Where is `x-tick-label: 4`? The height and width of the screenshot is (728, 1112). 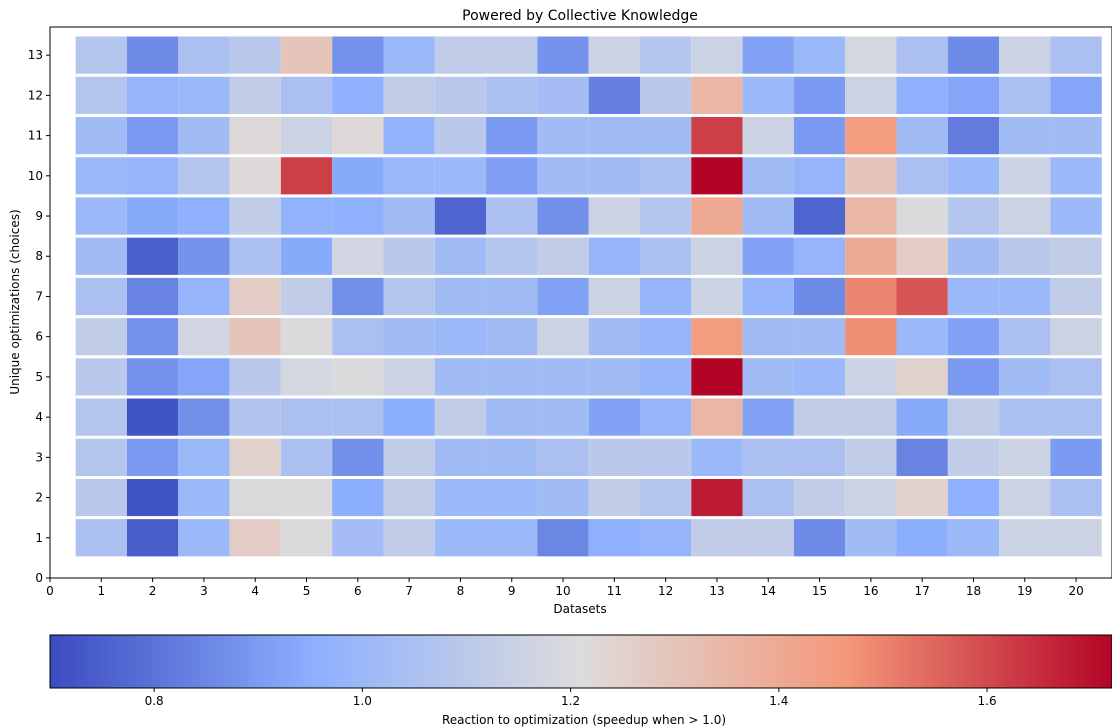 x-tick-label: 4 is located at coordinates (255, 591).